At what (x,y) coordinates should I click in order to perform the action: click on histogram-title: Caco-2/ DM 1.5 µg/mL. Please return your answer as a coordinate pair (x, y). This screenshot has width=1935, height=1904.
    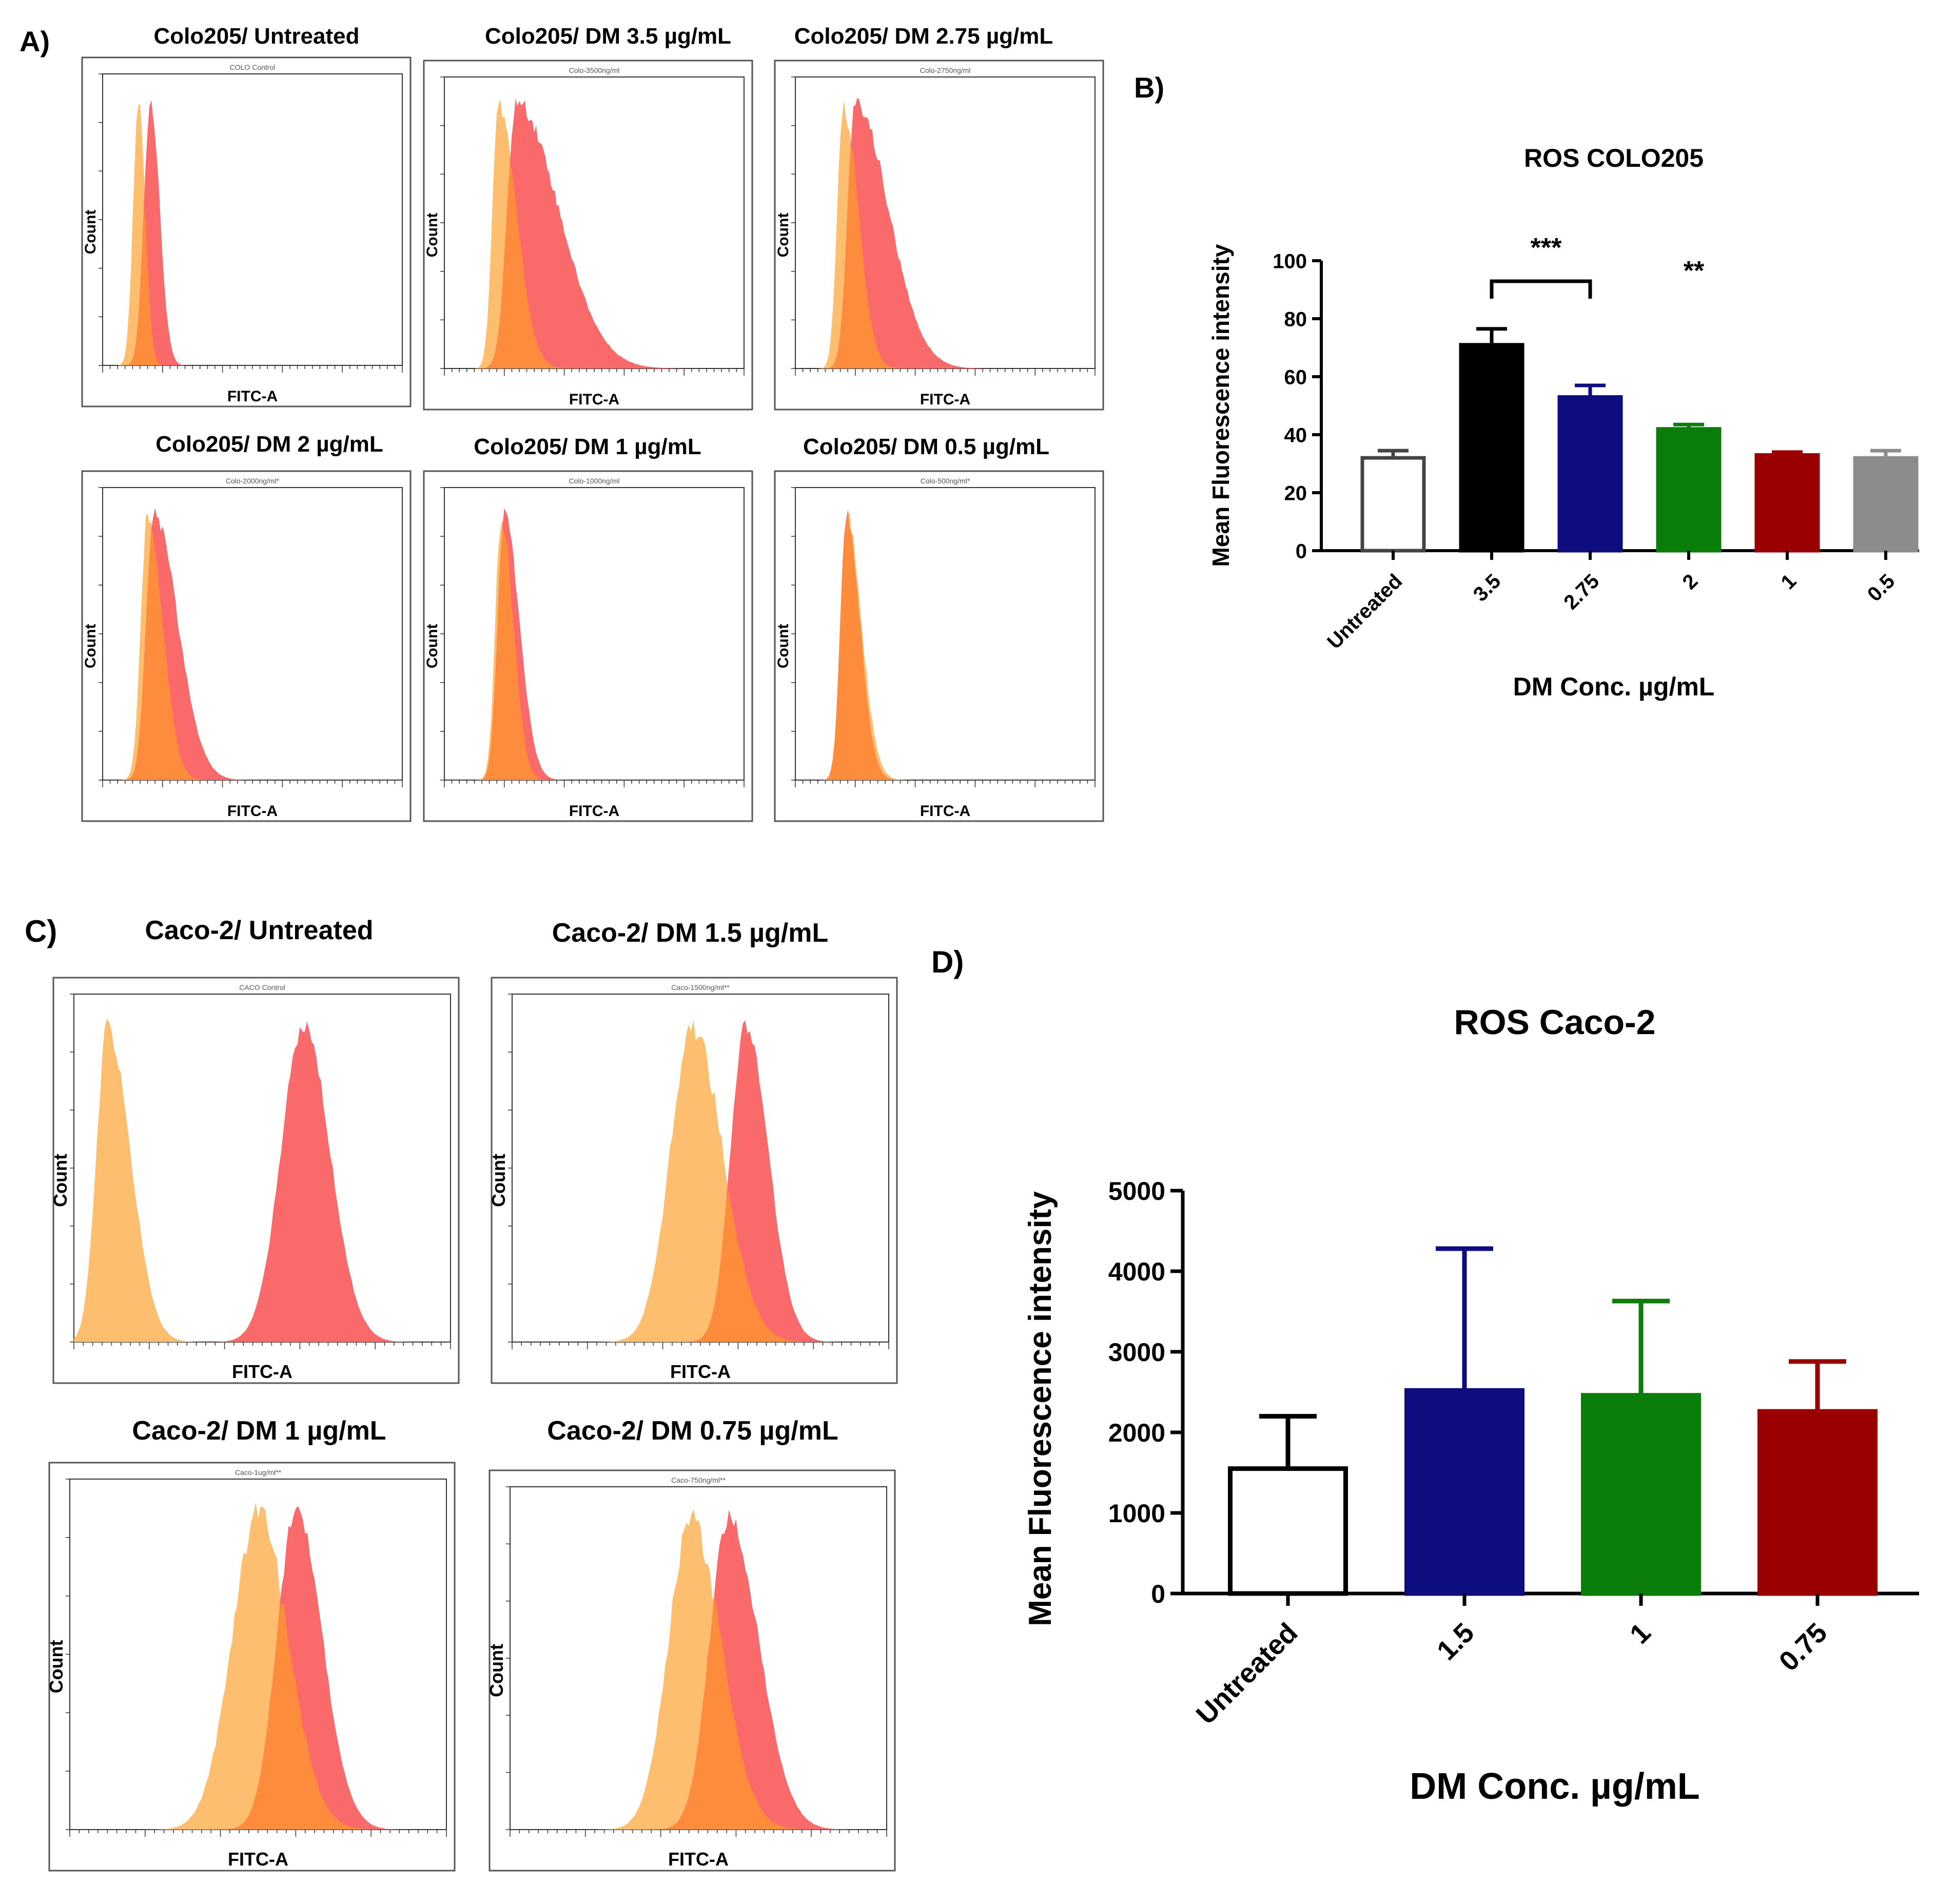
    Looking at the image, I should click on (690, 933).